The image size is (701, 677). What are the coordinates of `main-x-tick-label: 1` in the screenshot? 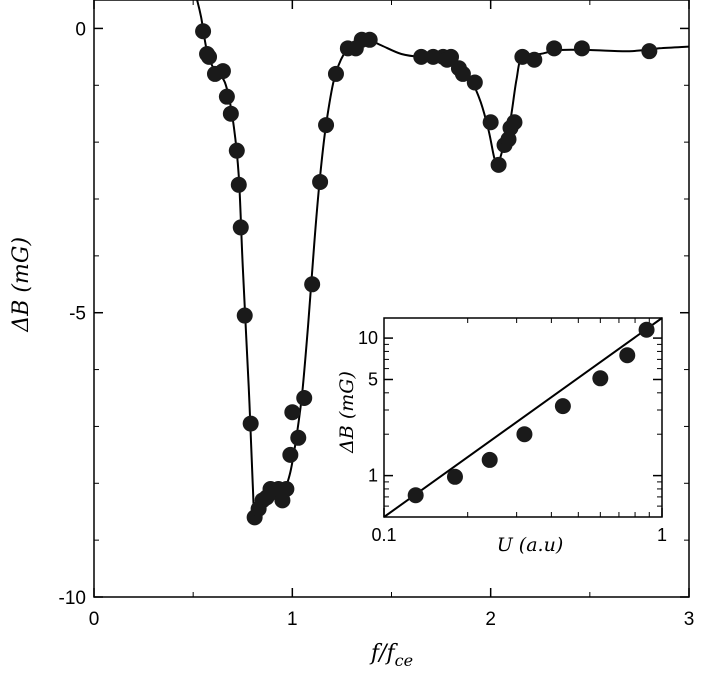 It's located at (292, 619).